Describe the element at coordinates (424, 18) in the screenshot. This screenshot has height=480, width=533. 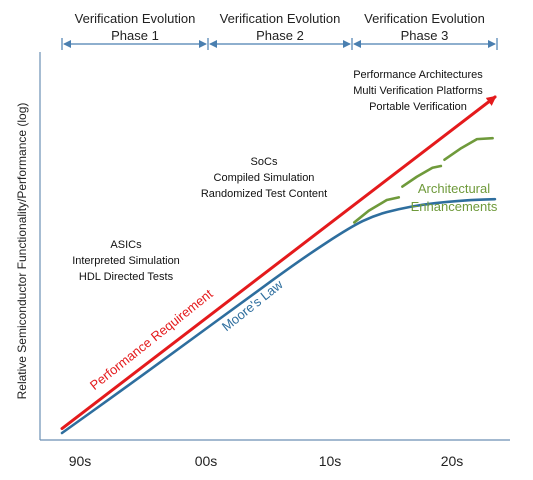
I see `phase-3-title: Verification Evolution` at that location.